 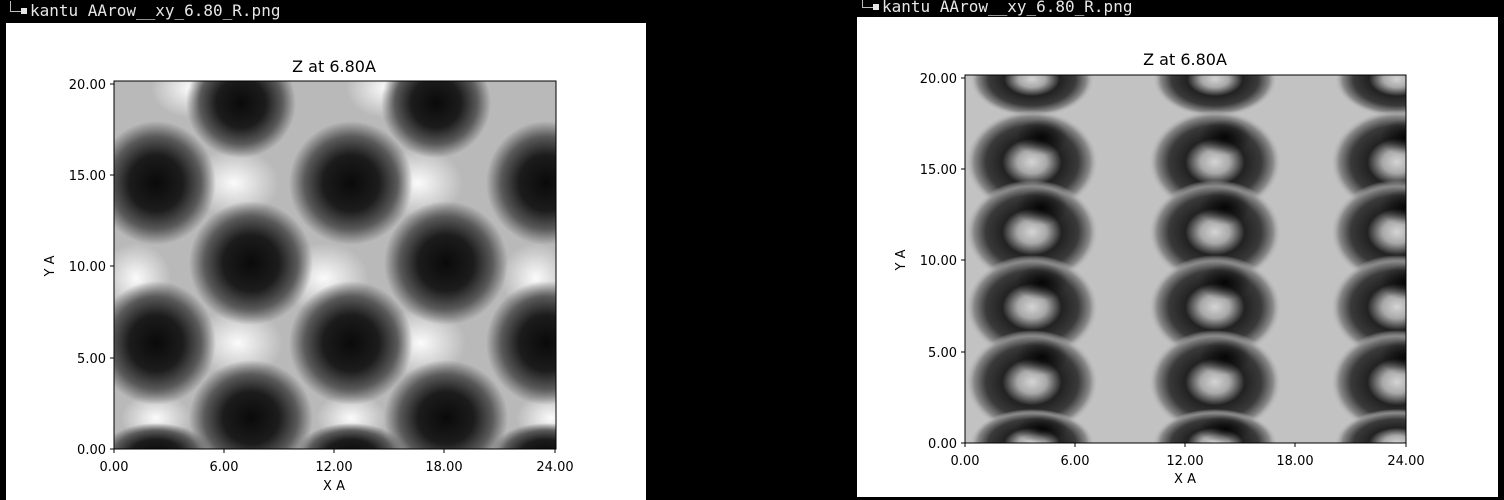 I want to click on window-caption-left: kantu AArow__xy_6.80_R.png, so click(x=143, y=11).